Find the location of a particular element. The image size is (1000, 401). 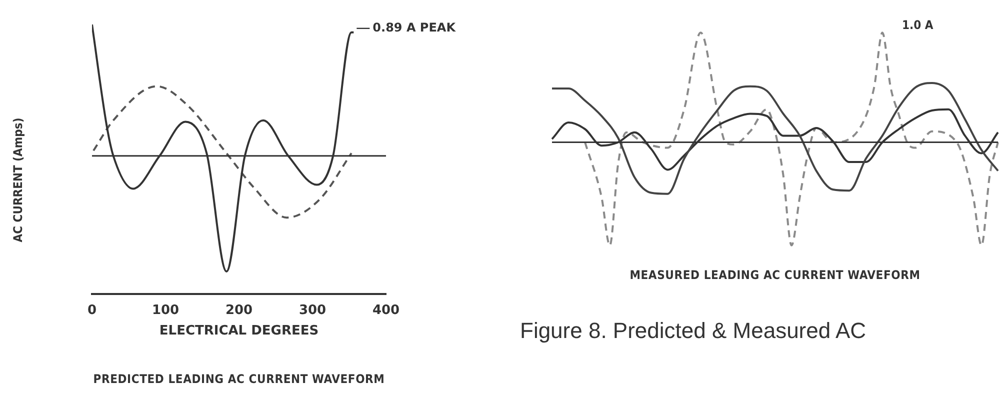

x-tick-label: 300 is located at coordinates (312, 310).